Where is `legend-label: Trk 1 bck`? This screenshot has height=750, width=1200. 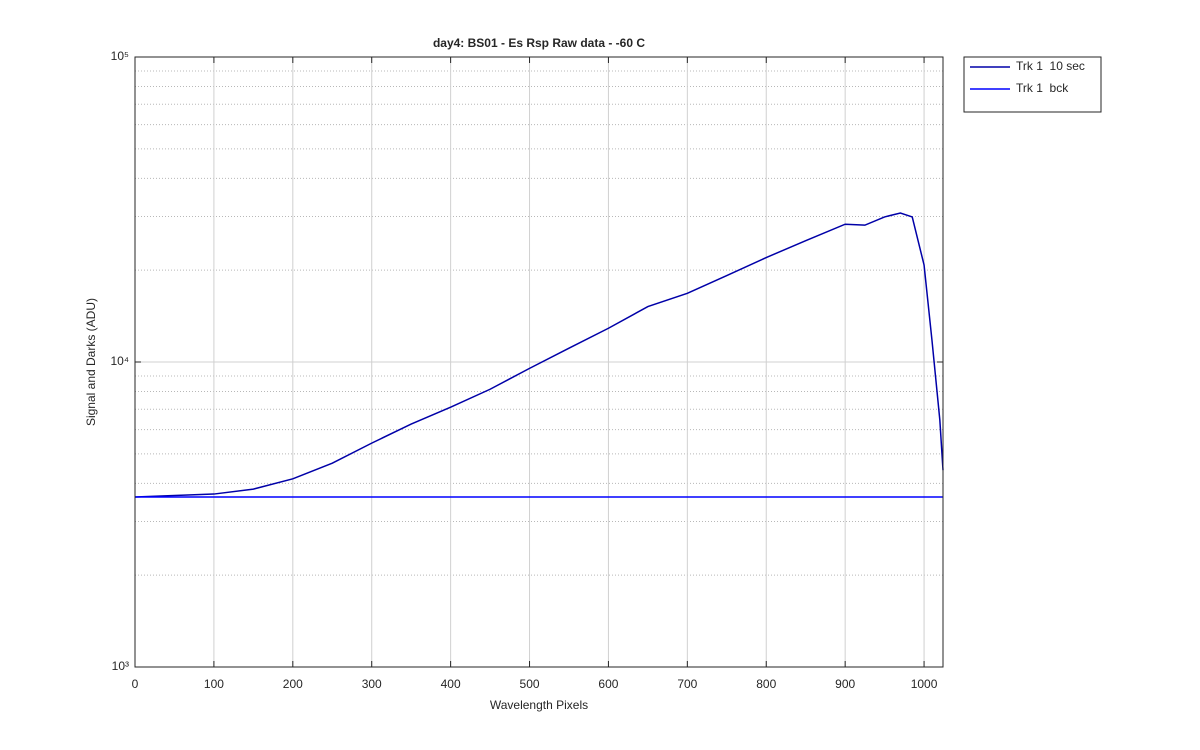 legend-label: Trk 1 bck is located at coordinates (1042, 88).